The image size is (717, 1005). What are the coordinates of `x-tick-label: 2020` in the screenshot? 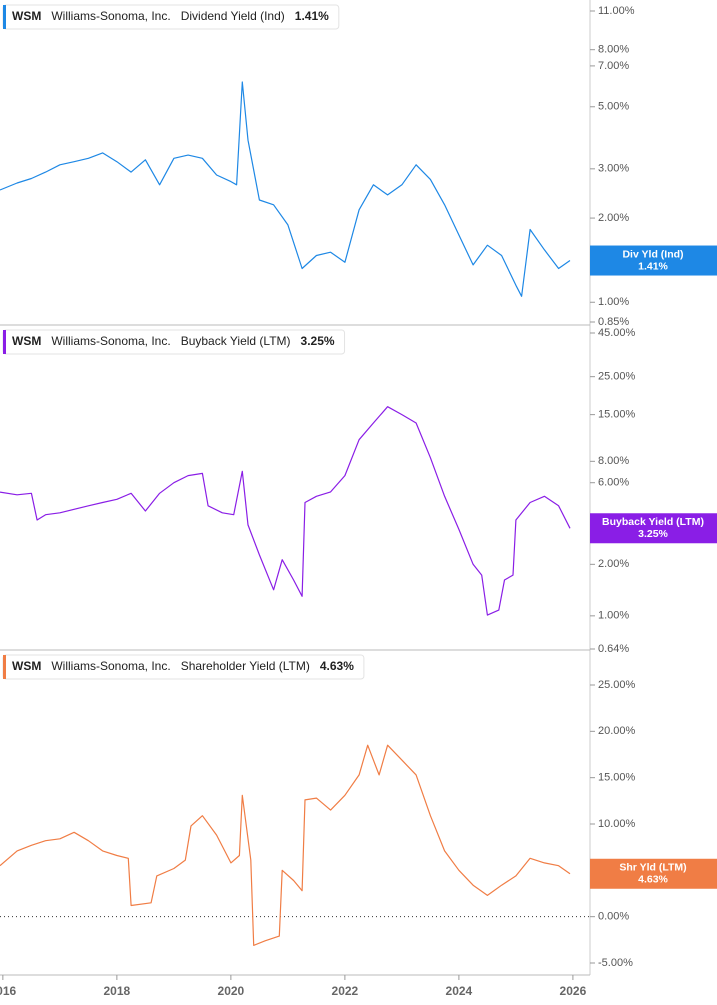 It's located at (231, 991).